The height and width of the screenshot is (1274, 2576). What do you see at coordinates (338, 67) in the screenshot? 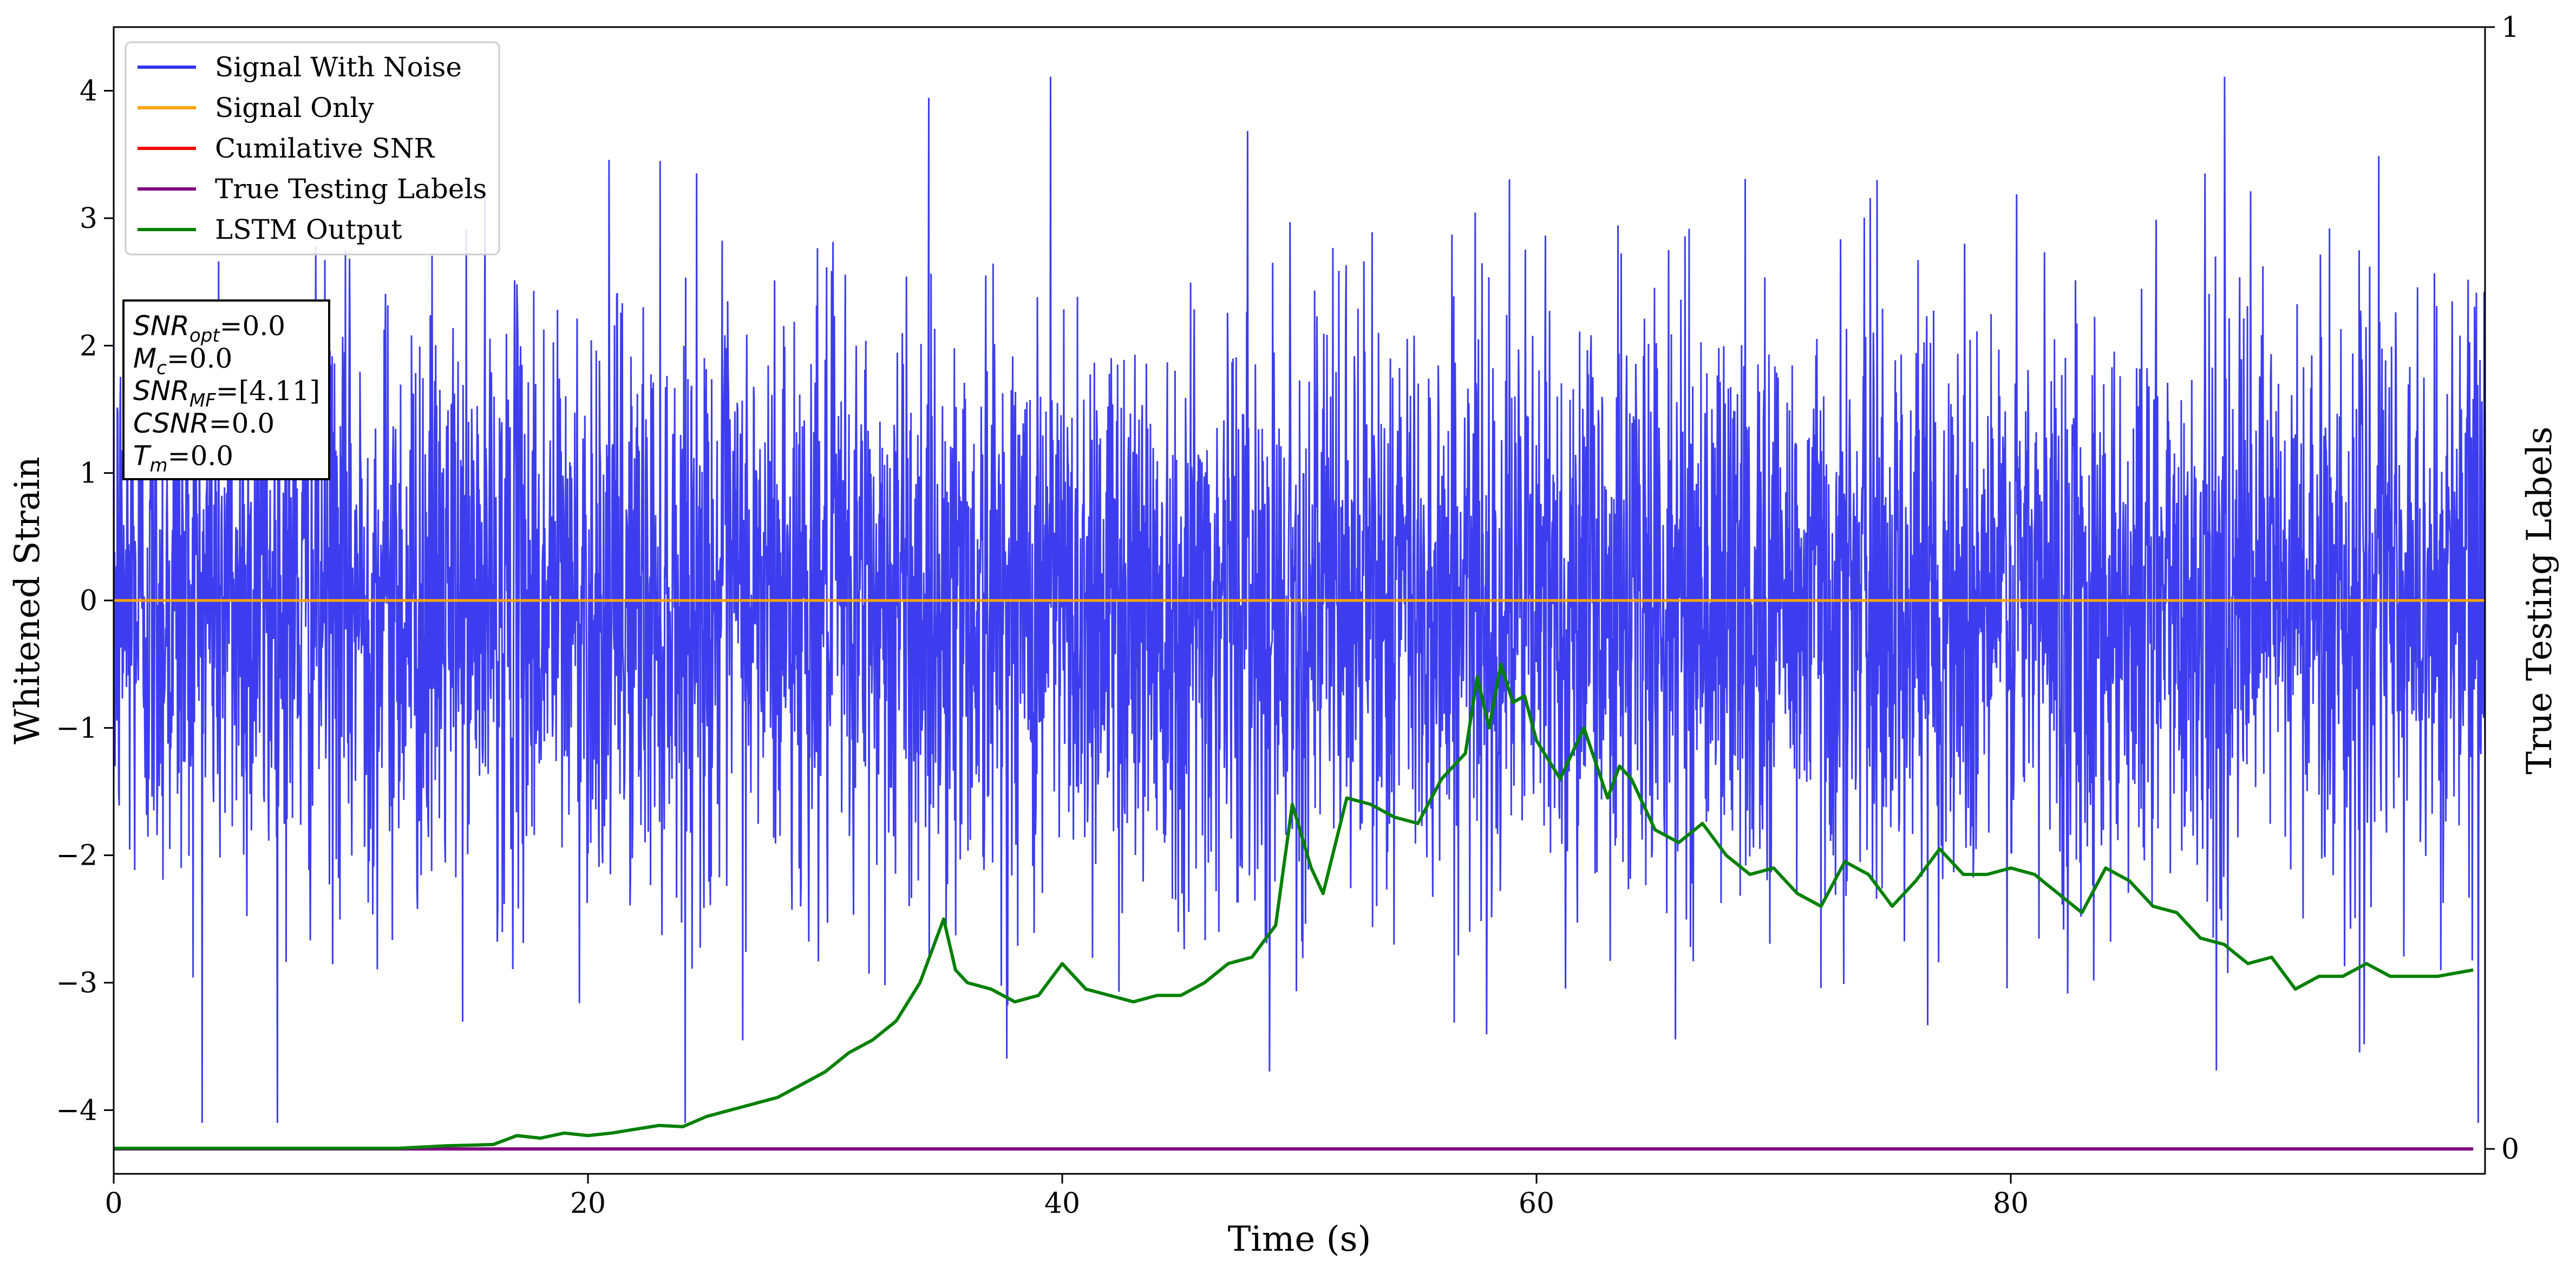
I see `legend-label: Signal With Noise` at bounding box center [338, 67].